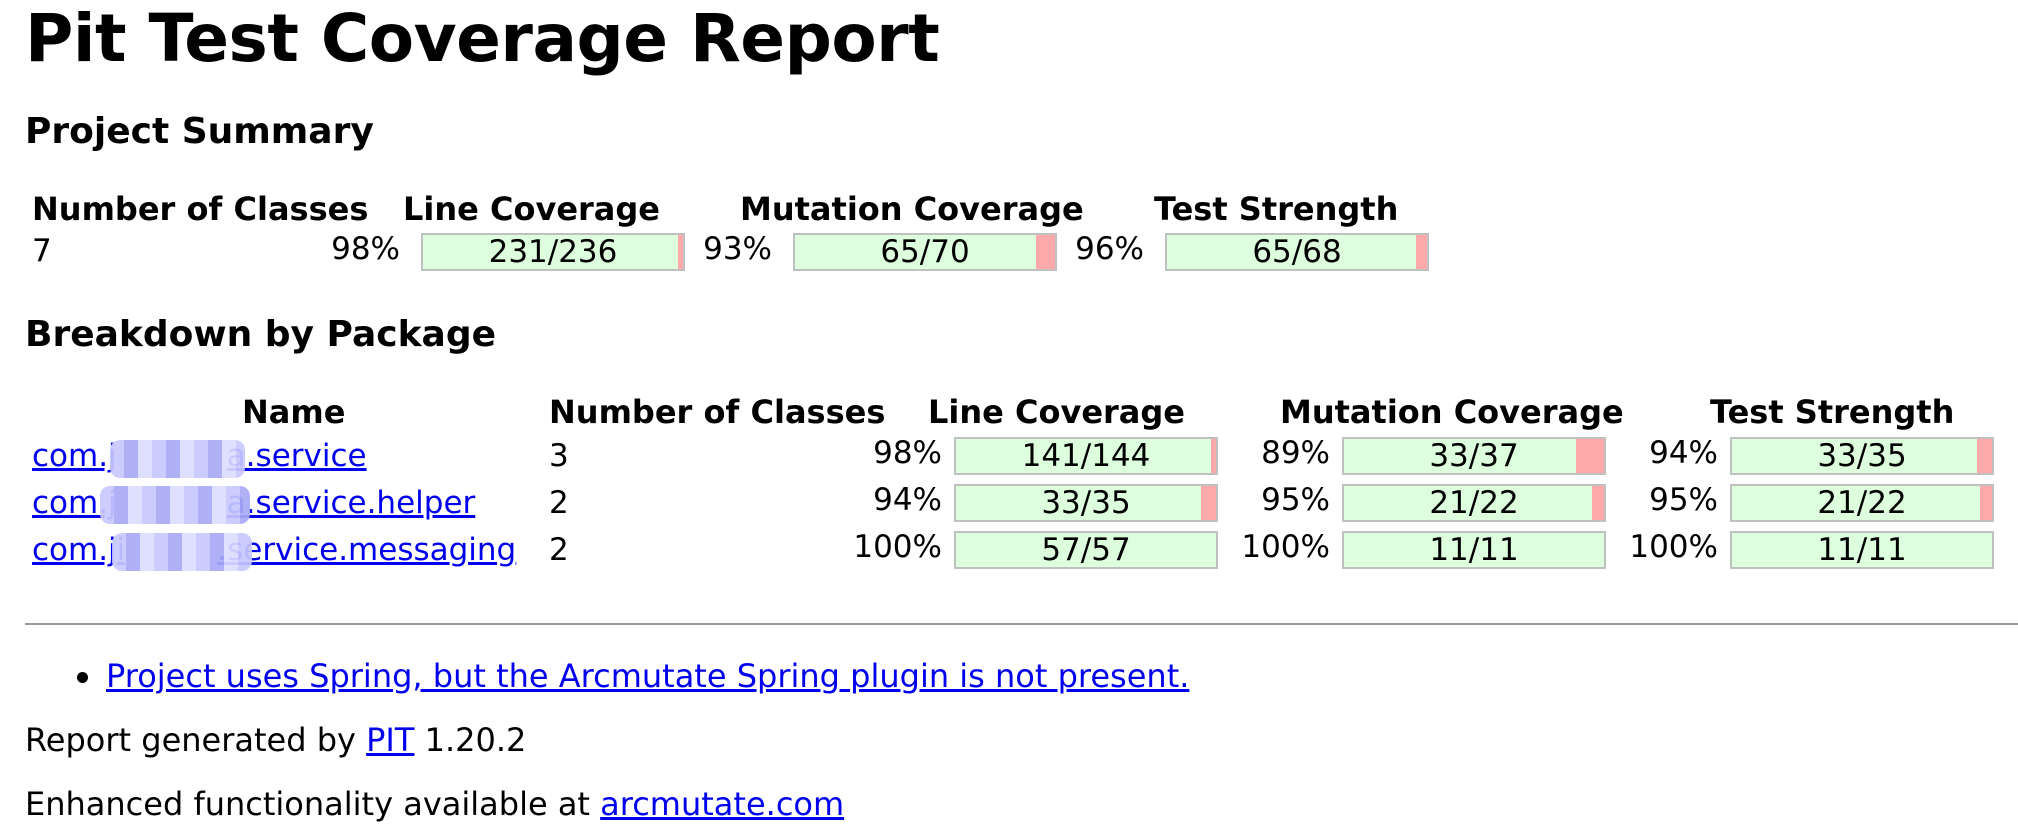 This screenshot has width=2018, height=834. I want to click on package-link-service: com.j a.service, so click(199, 456).